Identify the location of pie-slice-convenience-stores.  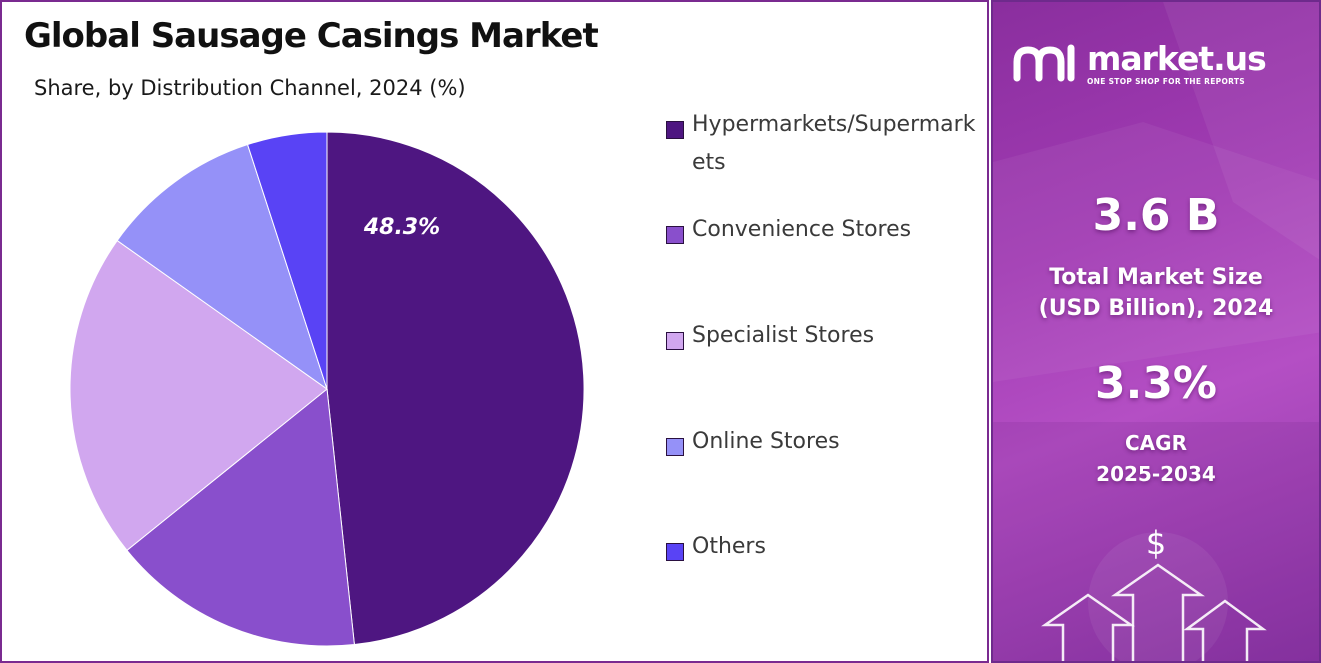
(240, 517).